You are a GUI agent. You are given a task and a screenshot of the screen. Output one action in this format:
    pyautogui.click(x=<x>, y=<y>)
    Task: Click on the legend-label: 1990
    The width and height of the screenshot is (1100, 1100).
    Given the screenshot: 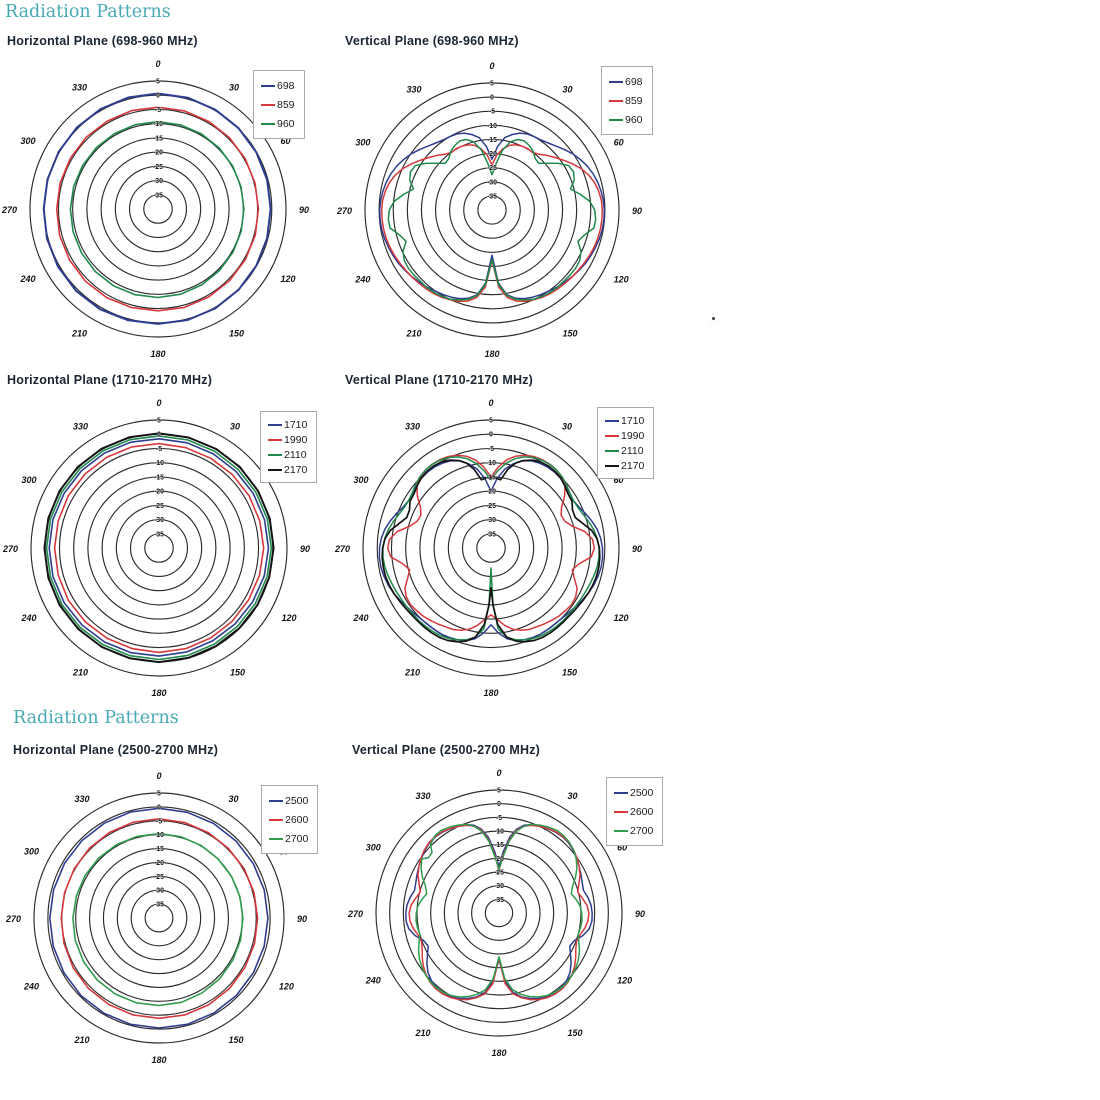 What is the action you would take?
    pyautogui.click(x=296, y=439)
    